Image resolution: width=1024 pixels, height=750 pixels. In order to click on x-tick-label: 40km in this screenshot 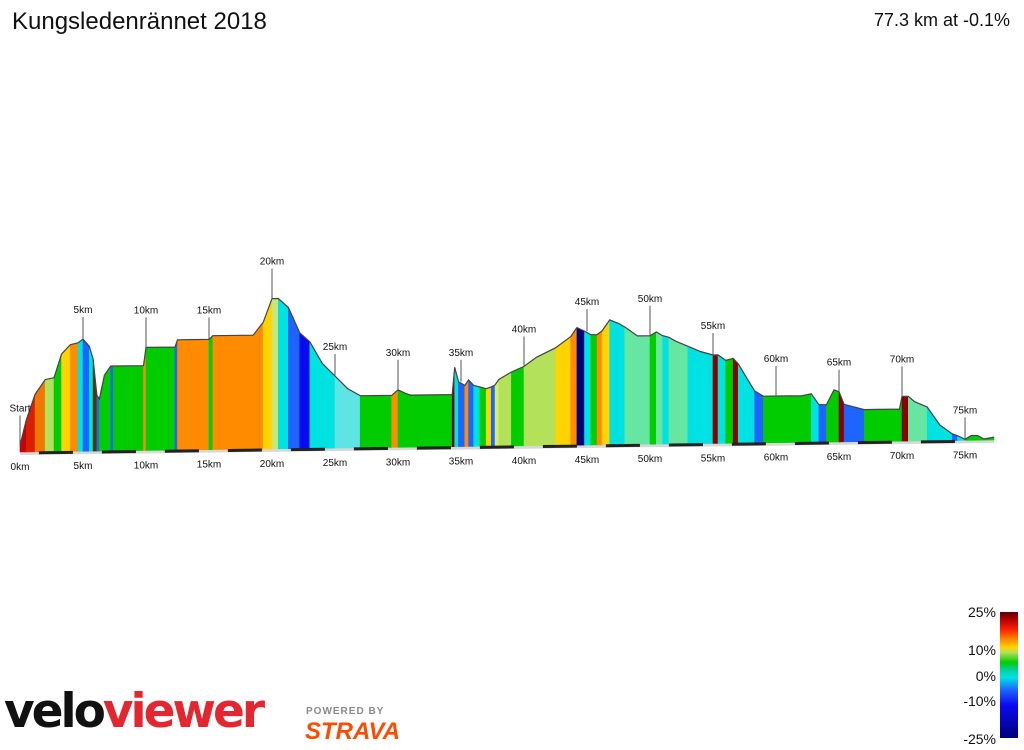, I will do `click(524, 461)`.